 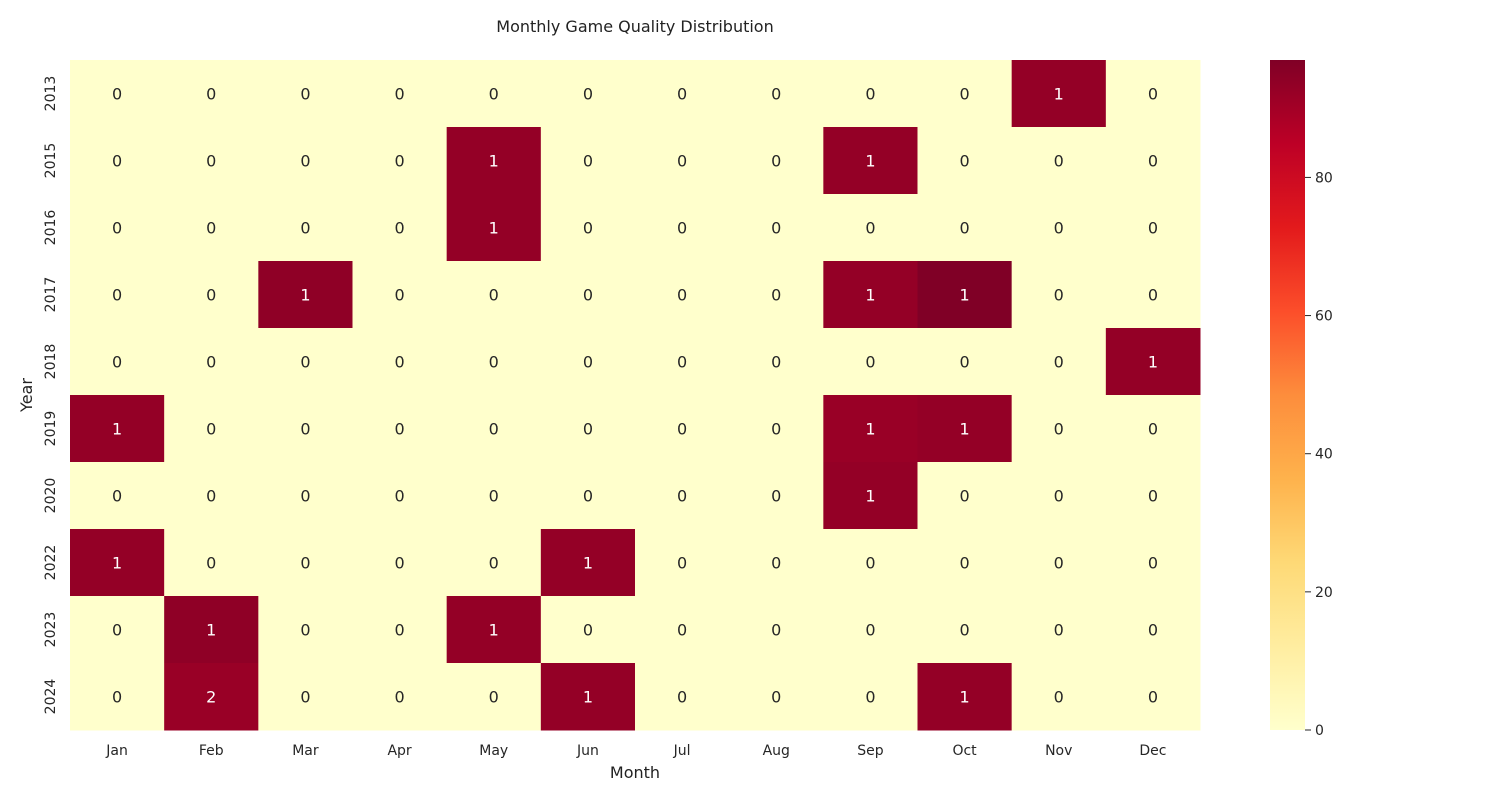 I want to click on y-tick-label: 2023, so click(x=51, y=630).